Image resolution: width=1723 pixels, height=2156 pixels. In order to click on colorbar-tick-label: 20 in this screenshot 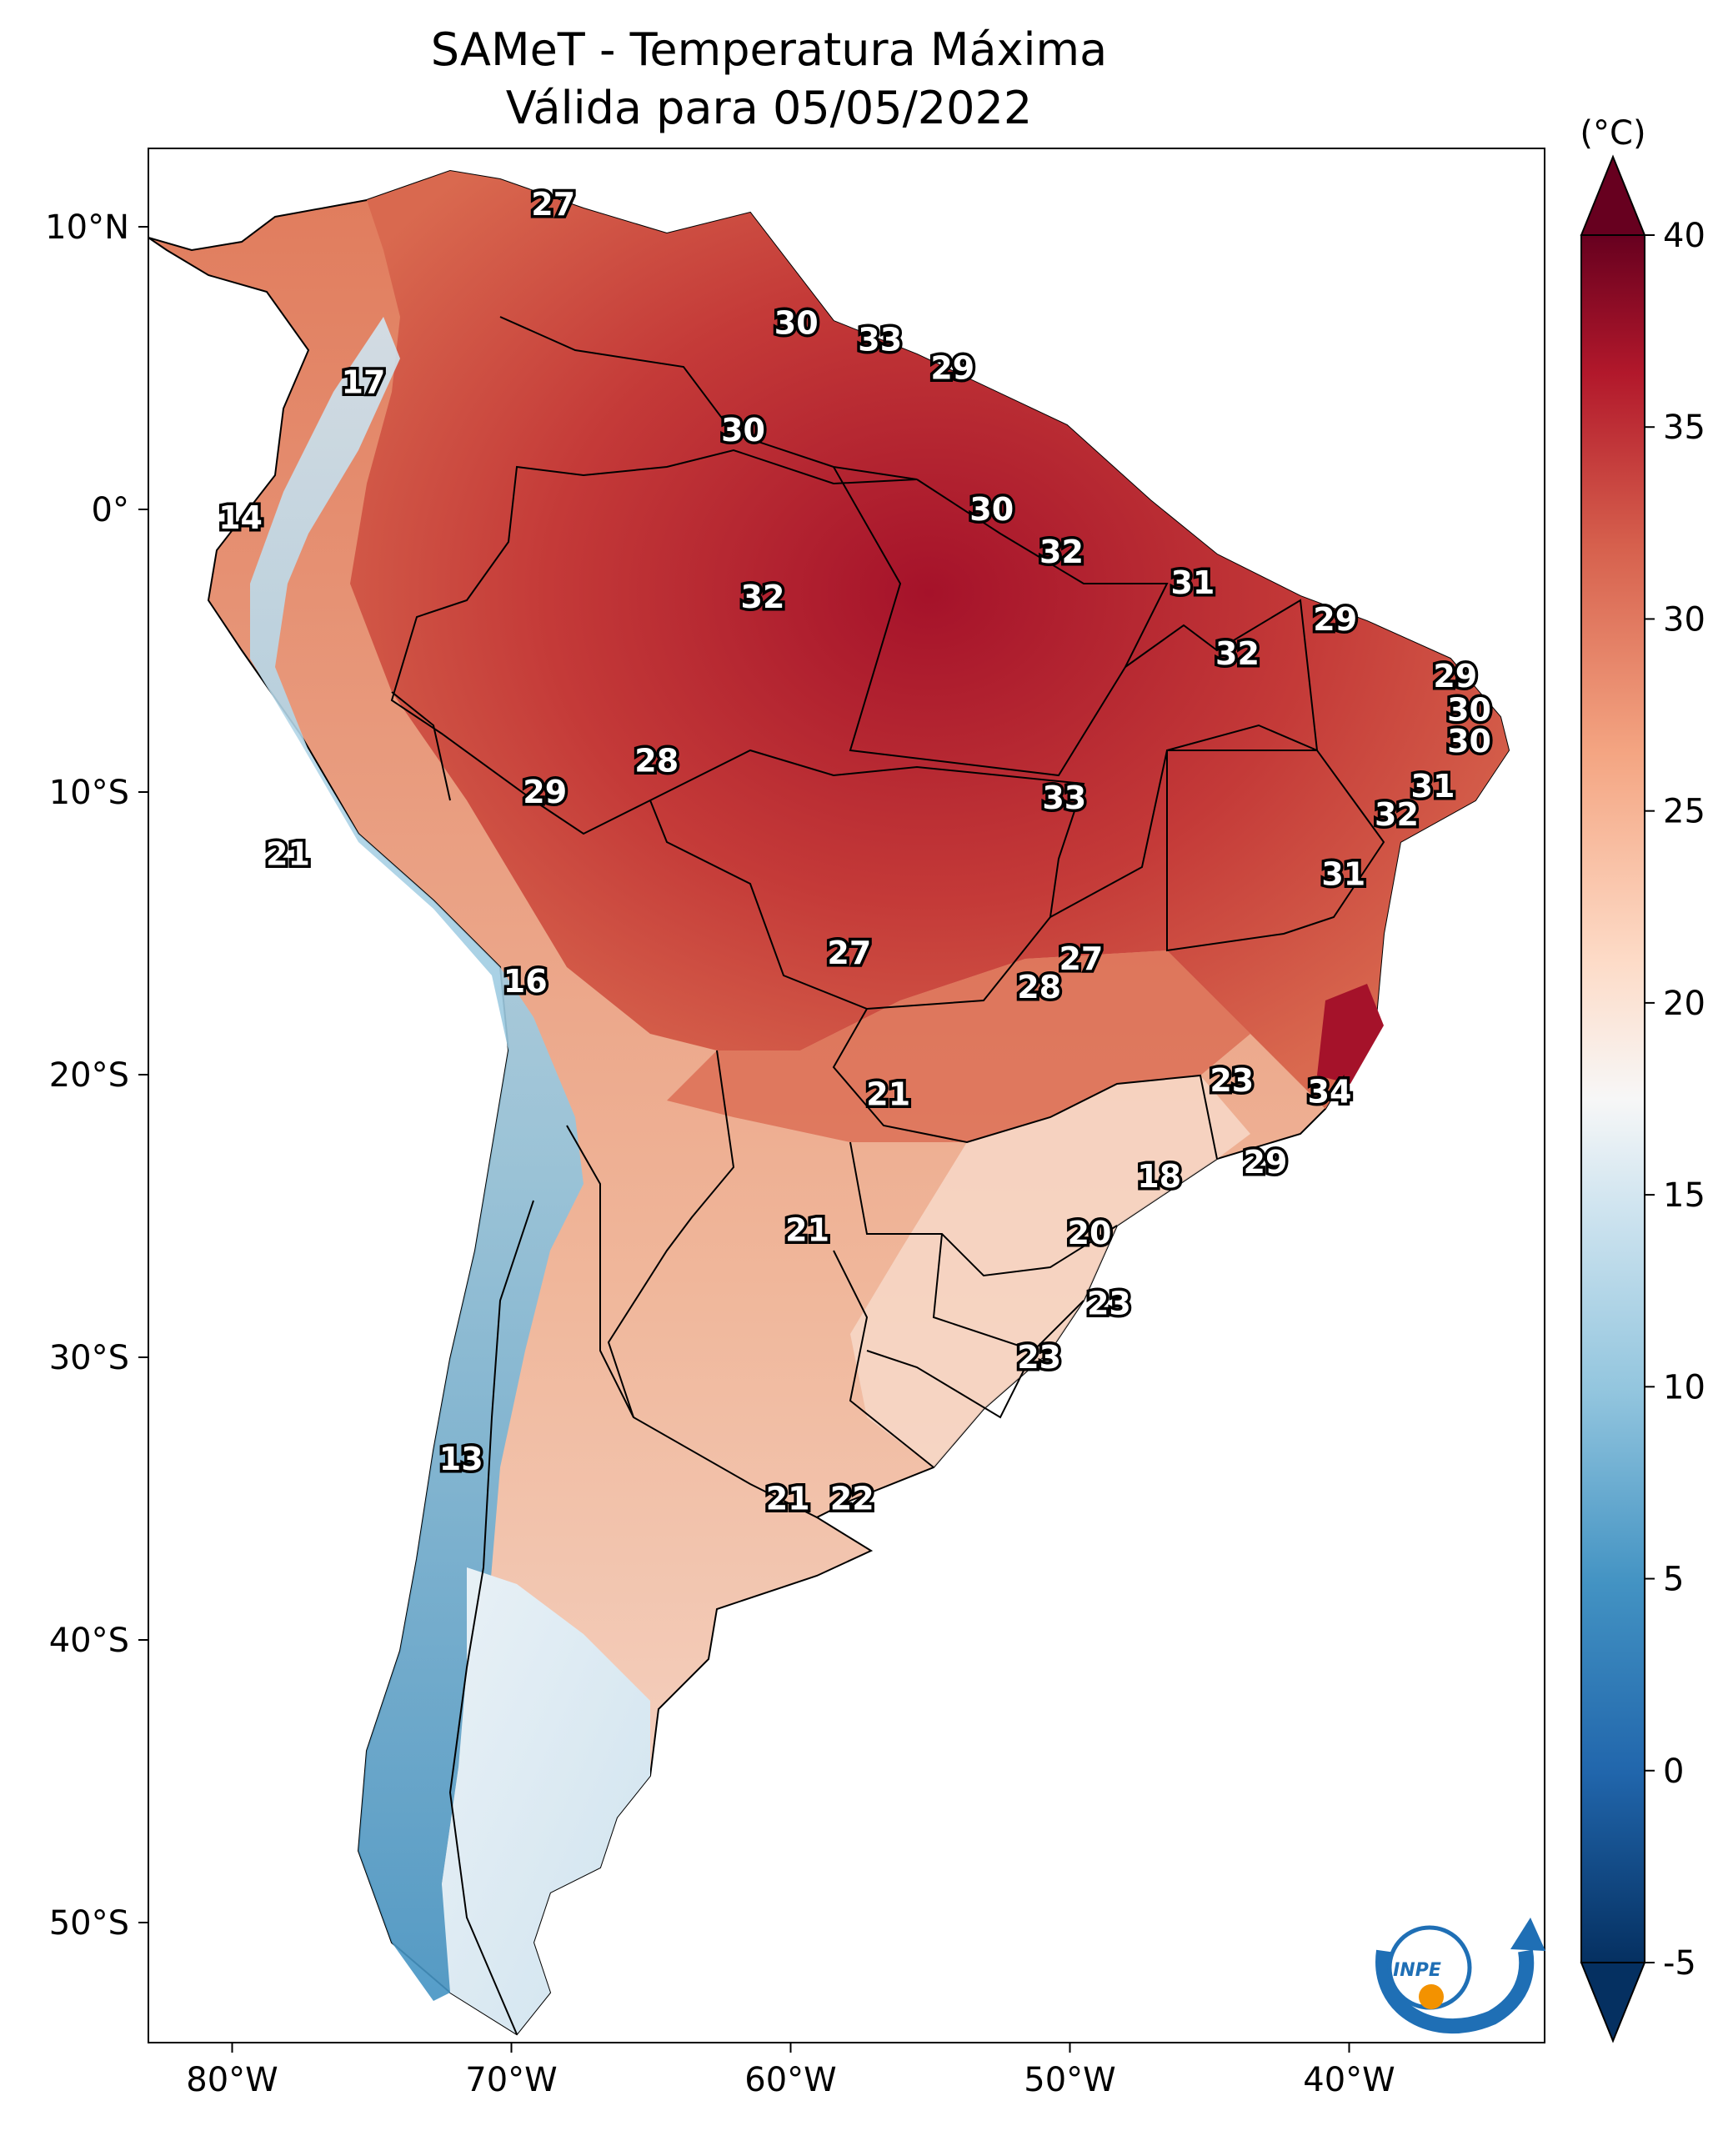, I will do `click(1684, 1004)`.